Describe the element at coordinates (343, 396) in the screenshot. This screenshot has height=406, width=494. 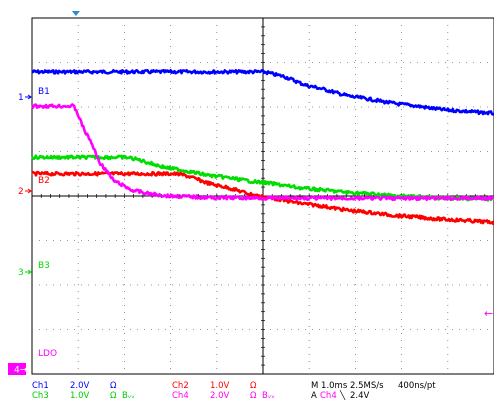
I see `readout-item: ╲` at that location.